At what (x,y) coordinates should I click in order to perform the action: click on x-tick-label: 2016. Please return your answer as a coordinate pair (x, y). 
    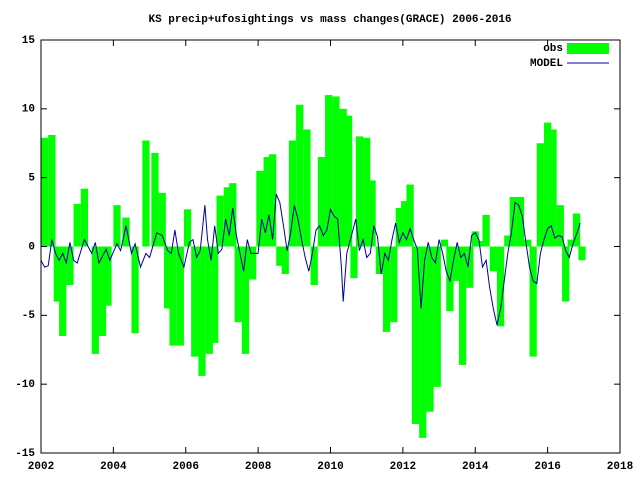
    Looking at the image, I should click on (547, 467).